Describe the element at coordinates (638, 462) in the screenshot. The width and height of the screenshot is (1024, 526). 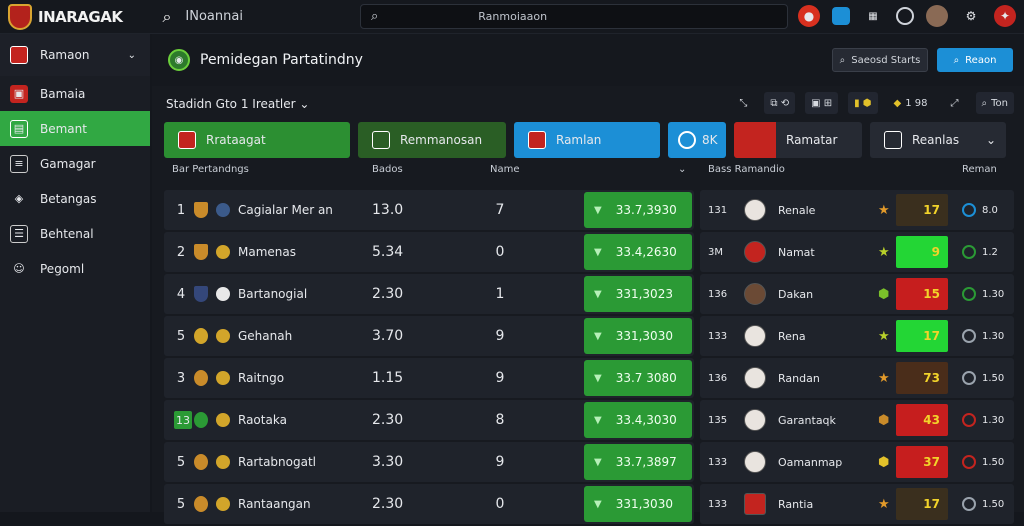
I see `amount-badge: ▼ 33.7,3897` at that location.